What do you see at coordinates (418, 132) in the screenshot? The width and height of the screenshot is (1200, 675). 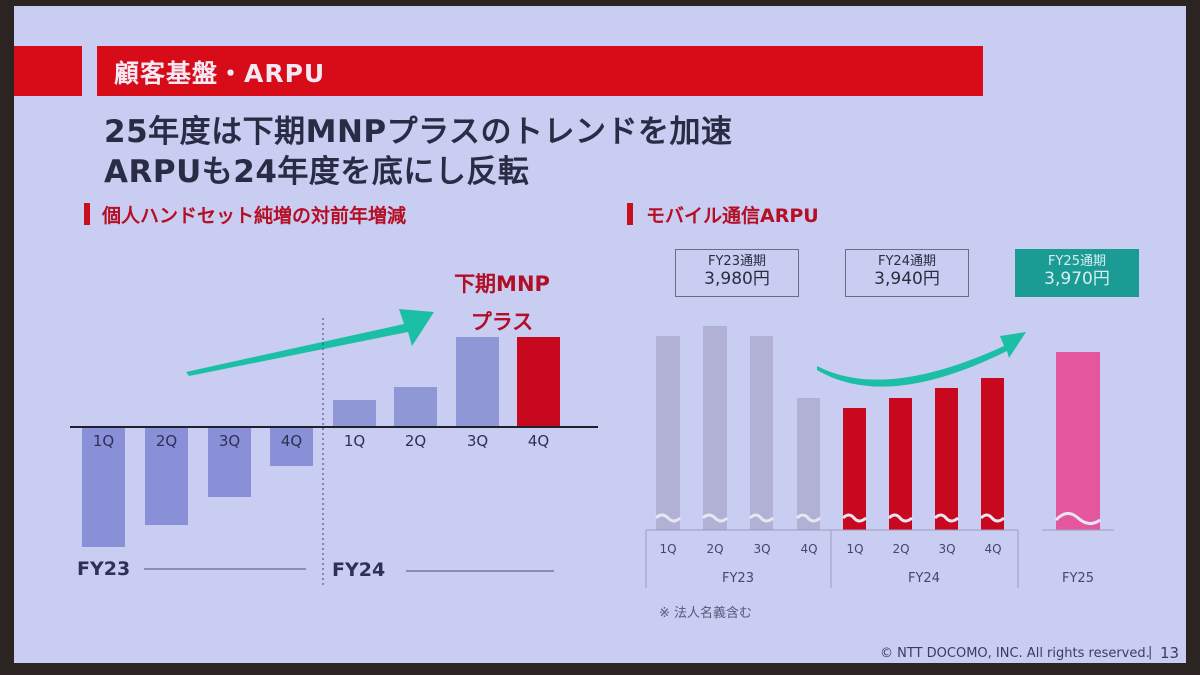 I see `headline-line-1: 25年度は下期MNPプラスのトレンドを加速` at bounding box center [418, 132].